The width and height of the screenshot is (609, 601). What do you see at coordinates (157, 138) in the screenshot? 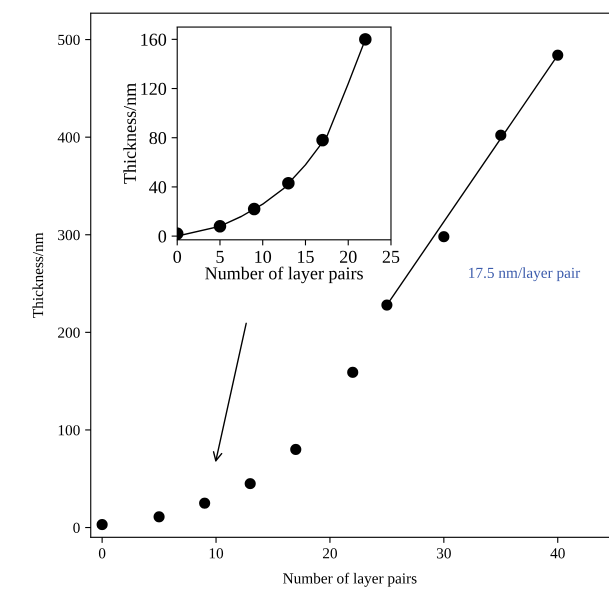
I see `y-tick-label: 80` at bounding box center [157, 138].